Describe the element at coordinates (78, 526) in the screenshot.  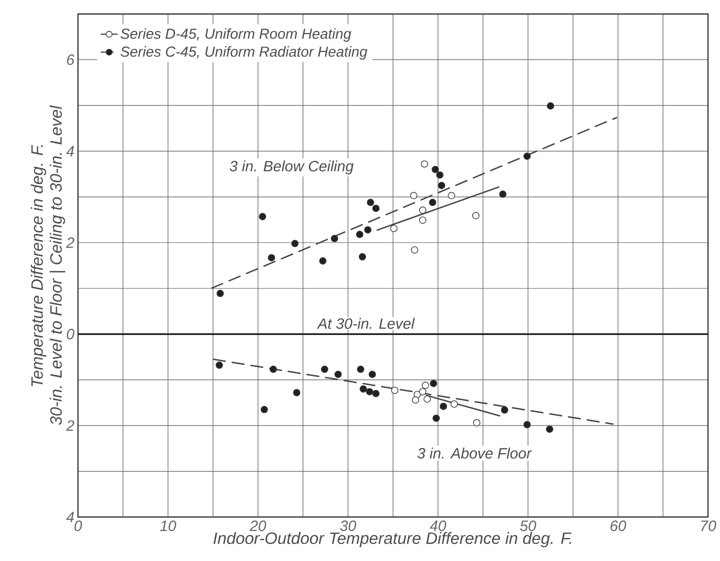
I see `x-tick-label: 0` at that location.